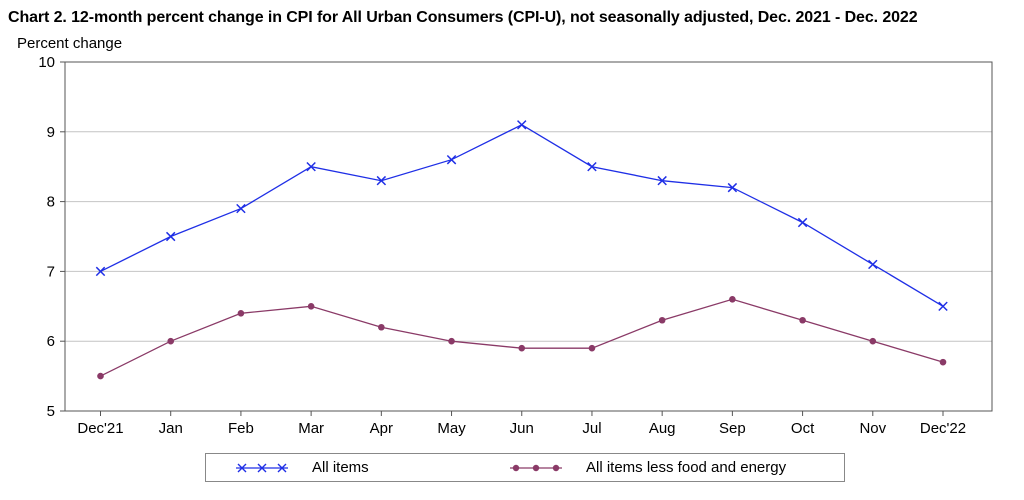 The image size is (1024, 500). What do you see at coordinates (301, 467) in the screenshot?
I see `legend-entry-all-items: All items` at bounding box center [301, 467].